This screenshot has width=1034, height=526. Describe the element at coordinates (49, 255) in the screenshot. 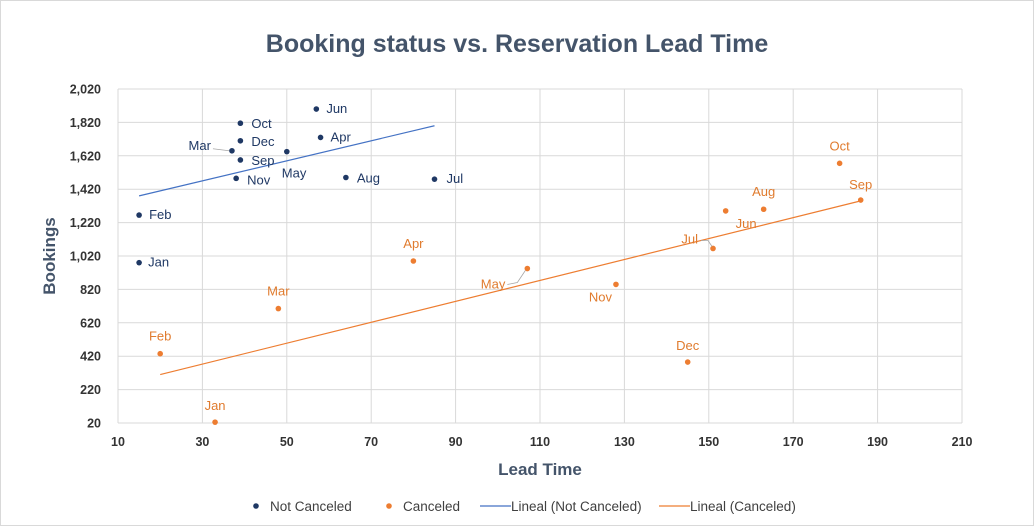

I see `y-axis-title: Bookings` at that location.